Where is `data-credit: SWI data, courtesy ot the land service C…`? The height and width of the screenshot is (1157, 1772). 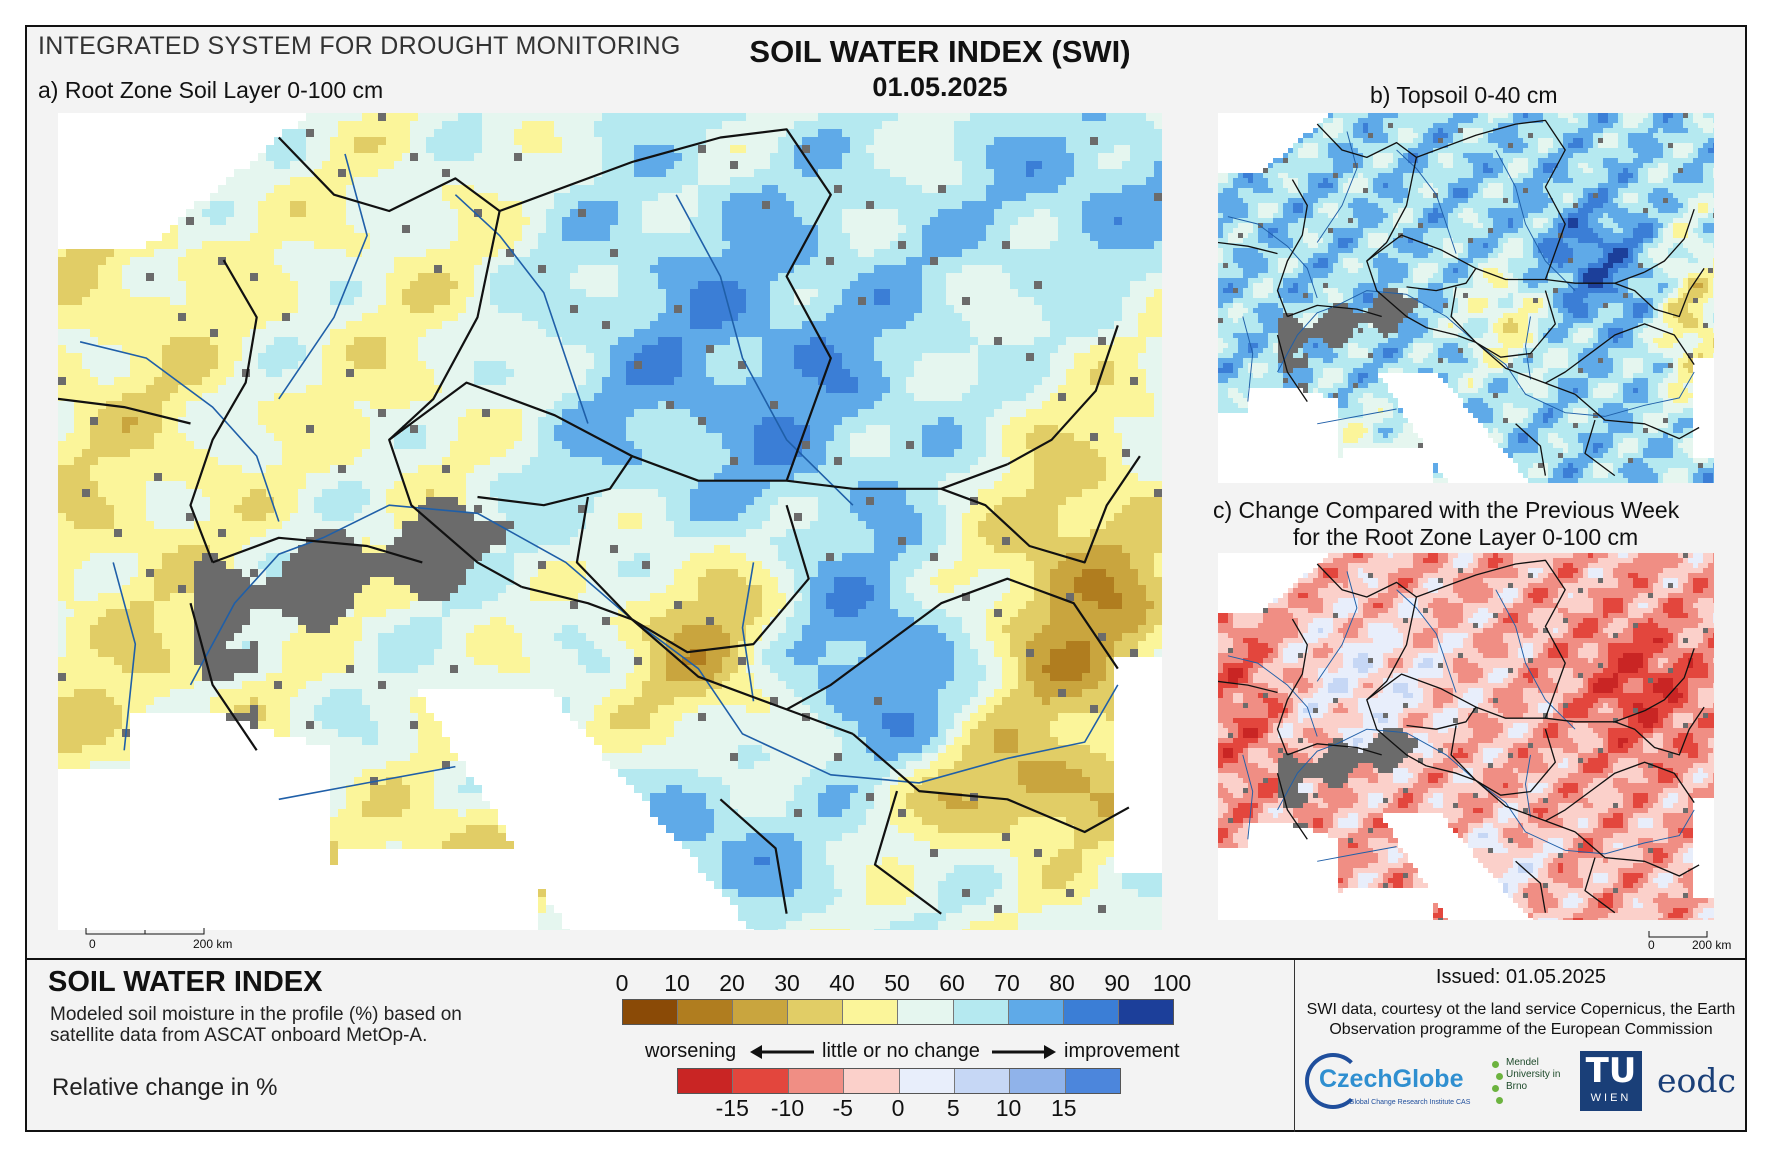 data-credit: SWI data, courtesy ot the land service C… is located at coordinates (1521, 1020).